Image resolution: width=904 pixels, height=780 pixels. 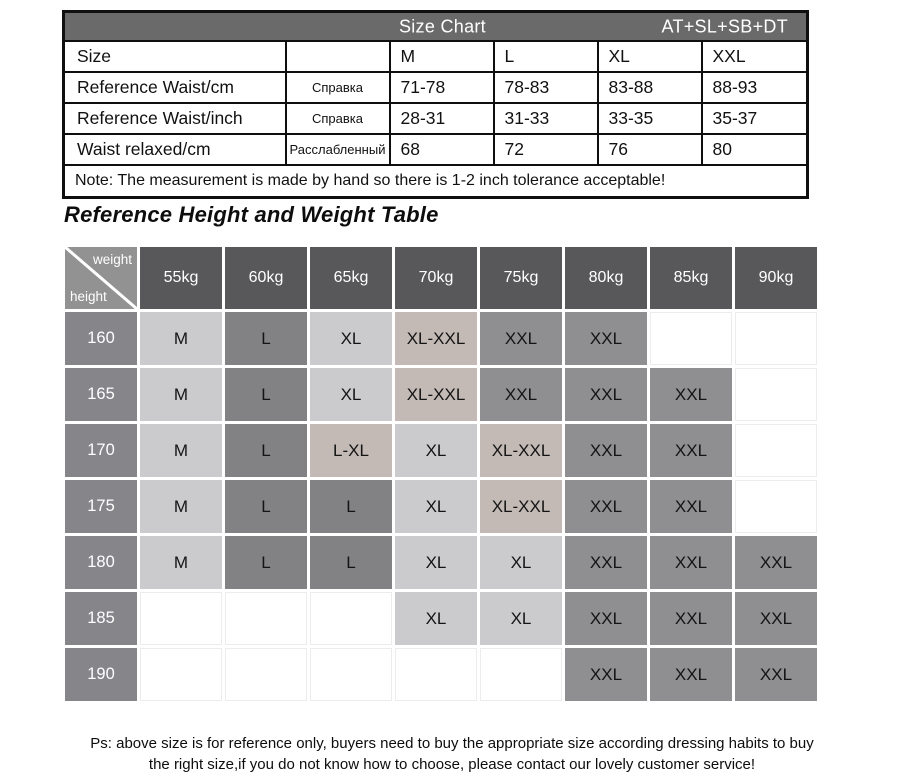 What do you see at coordinates (266, 278) in the screenshot?
I see `grid-weight-header: 60kg` at bounding box center [266, 278].